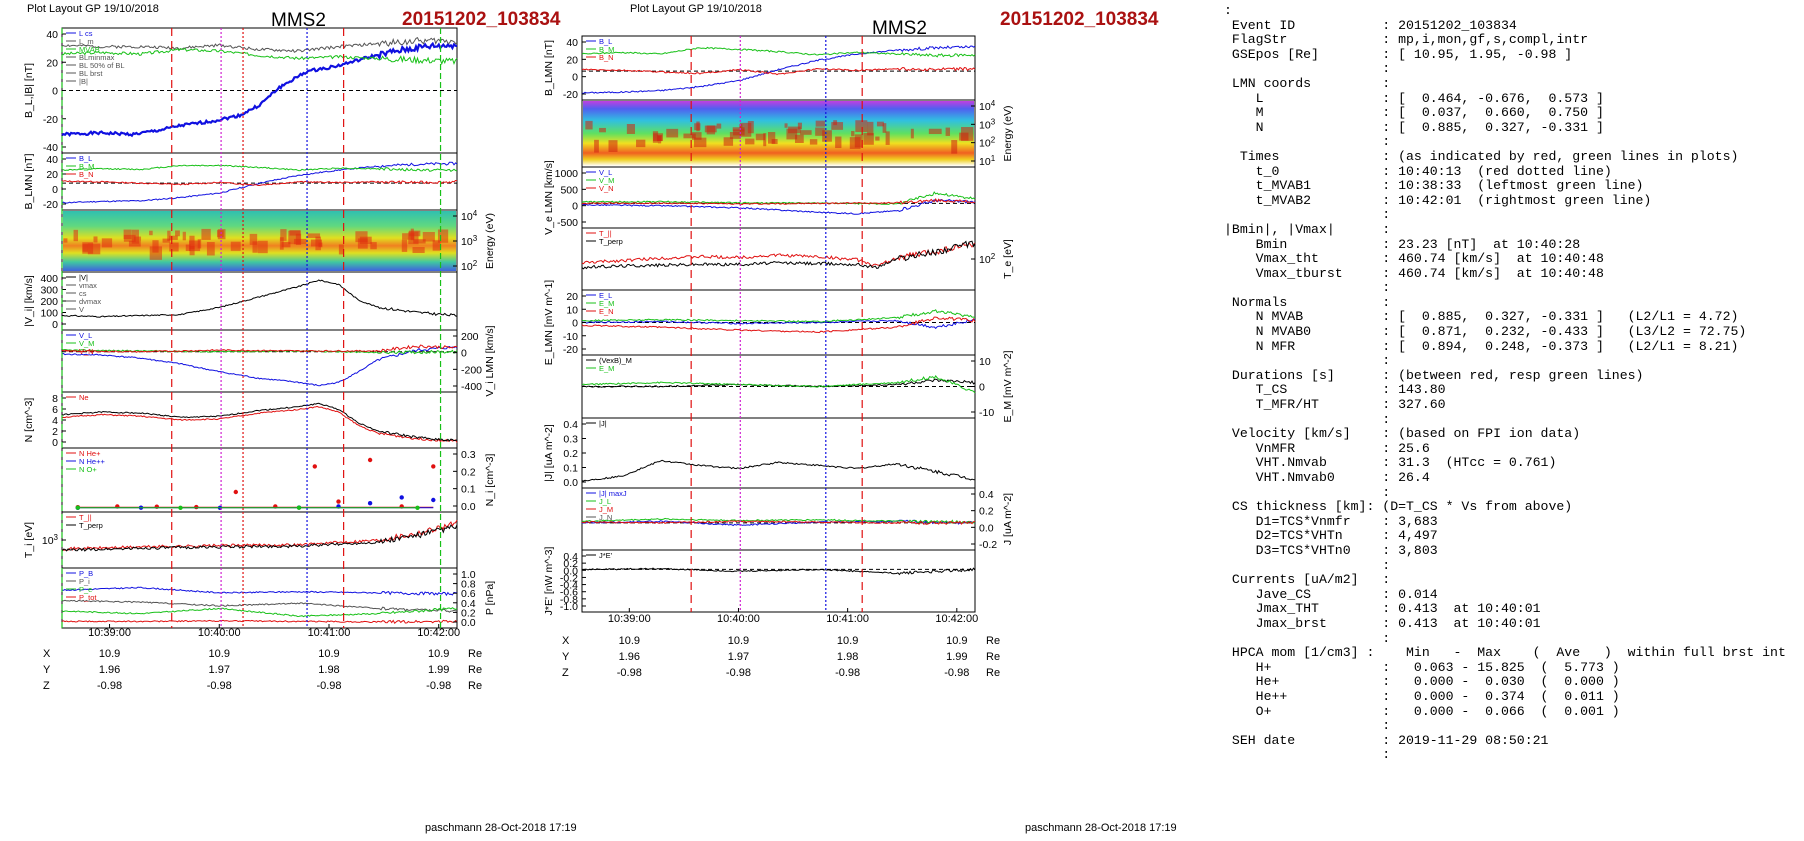  Describe the element at coordinates (1335, 405) in the screenshot. I see `info-line: T_MFR/HT : 327.60` at that location.